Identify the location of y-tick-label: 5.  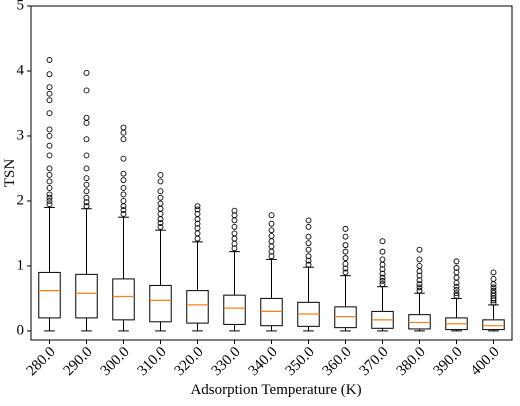
(21, 6).